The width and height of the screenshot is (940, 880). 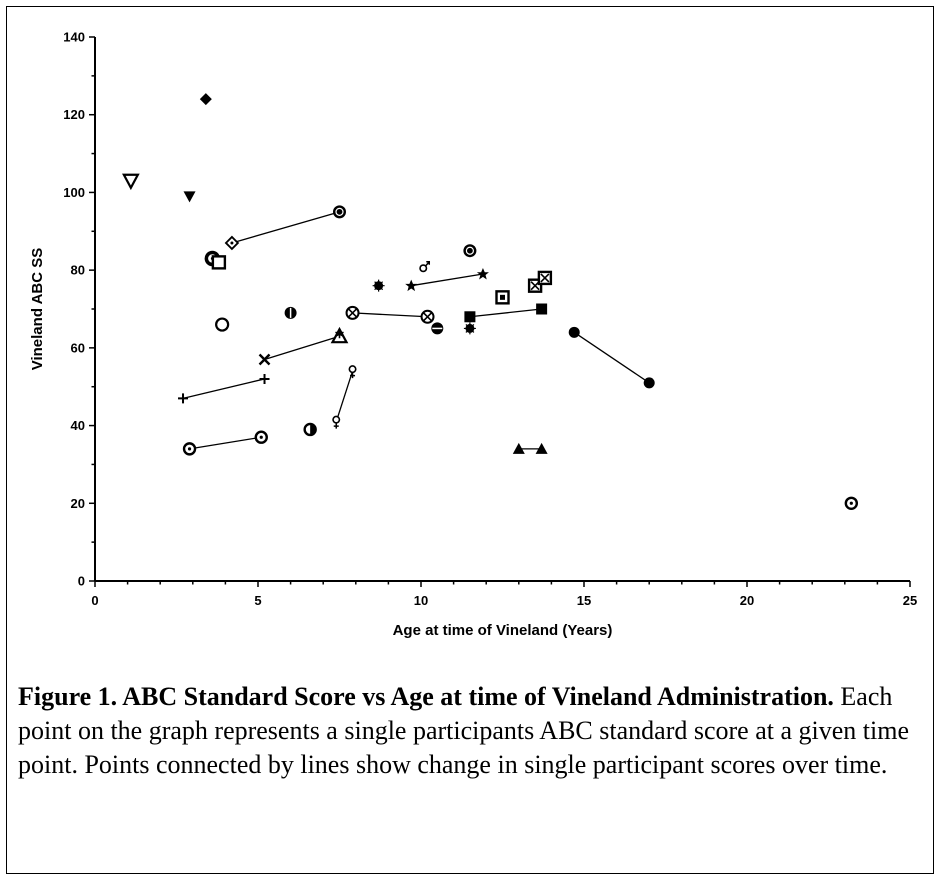 I want to click on y-tick-label: 140, so click(x=74, y=37).